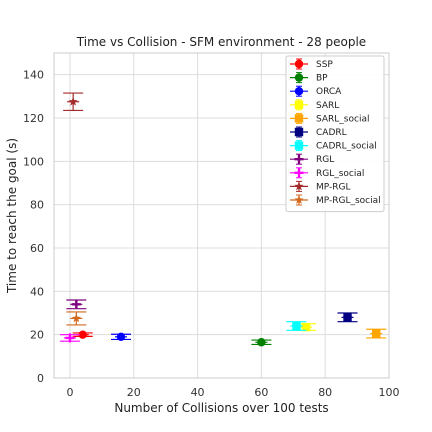  I want to click on legend-label-rgl: RGL, so click(325, 160).